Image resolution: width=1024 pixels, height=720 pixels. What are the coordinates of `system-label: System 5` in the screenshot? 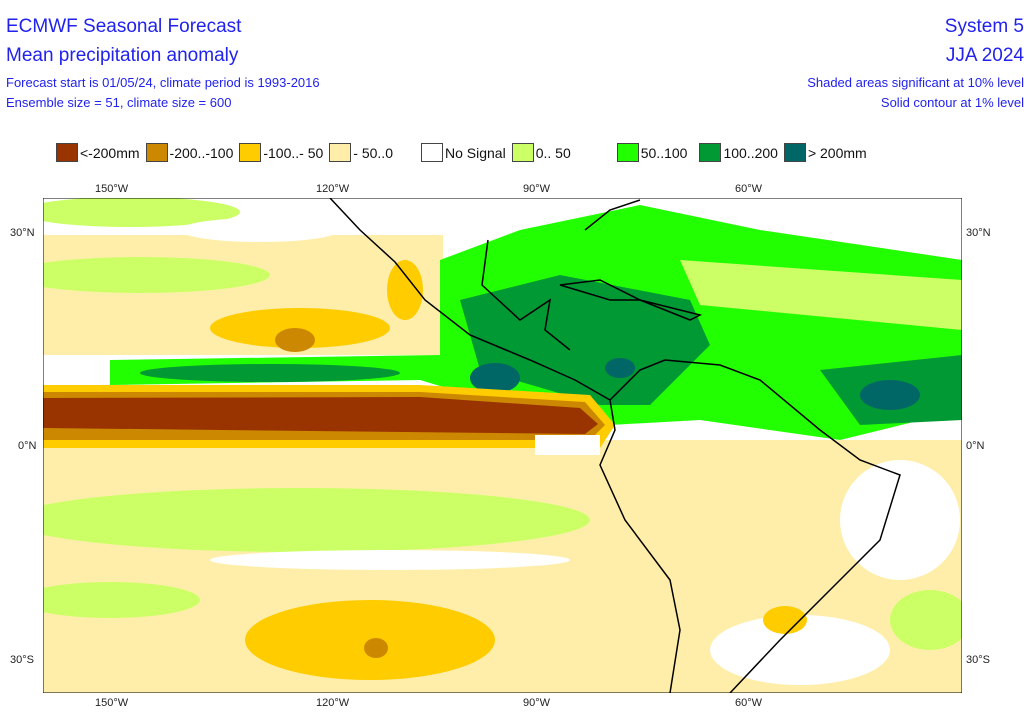 It's located at (984, 26).